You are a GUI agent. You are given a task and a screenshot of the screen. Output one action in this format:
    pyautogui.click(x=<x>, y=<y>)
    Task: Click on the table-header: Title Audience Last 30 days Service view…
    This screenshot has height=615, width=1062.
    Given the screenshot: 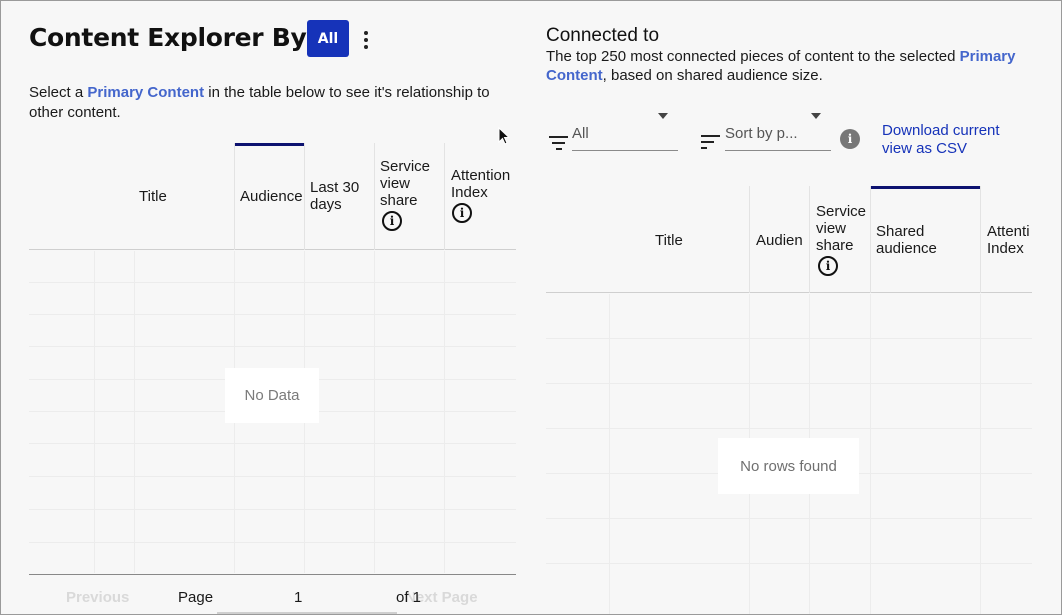 What is the action you would take?
    pyautogui.click(x=272, y=196)
    